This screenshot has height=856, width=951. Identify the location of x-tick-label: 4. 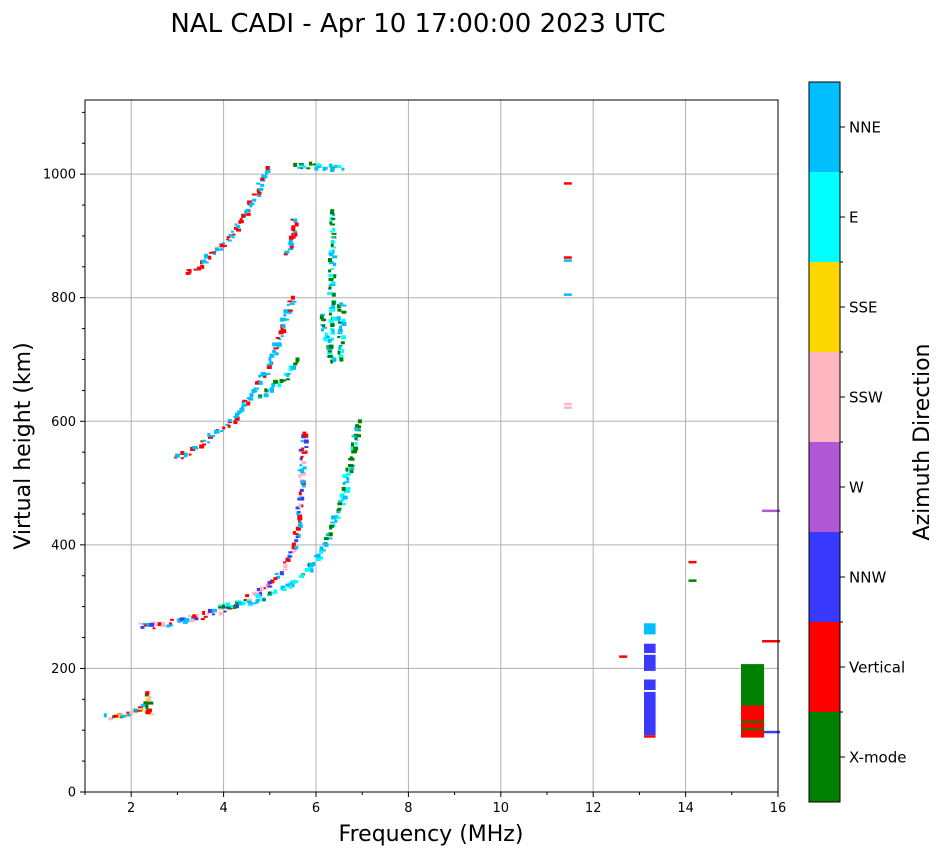
(223, 808).